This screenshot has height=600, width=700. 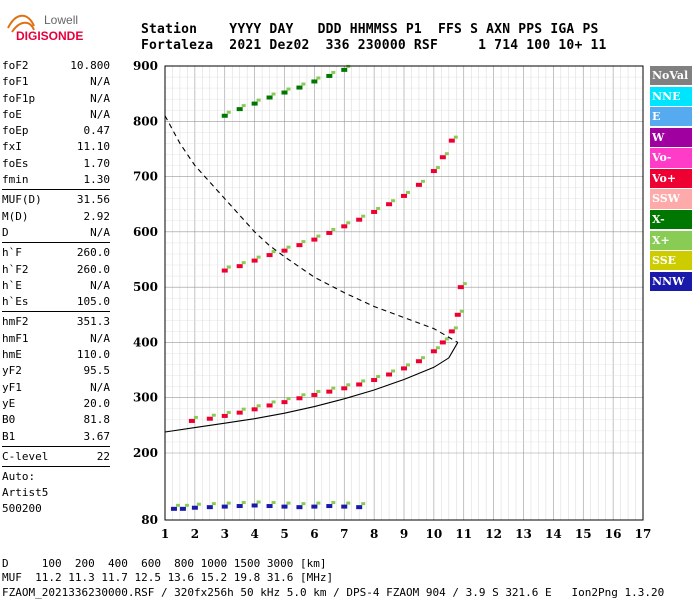 I want to click on param-key: hmF1, so click(x=15, y=338).